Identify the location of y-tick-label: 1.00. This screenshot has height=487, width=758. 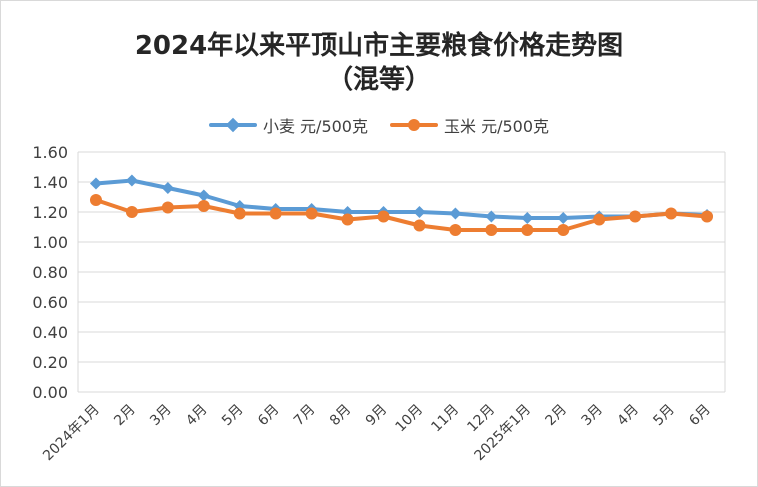
(50, 242).